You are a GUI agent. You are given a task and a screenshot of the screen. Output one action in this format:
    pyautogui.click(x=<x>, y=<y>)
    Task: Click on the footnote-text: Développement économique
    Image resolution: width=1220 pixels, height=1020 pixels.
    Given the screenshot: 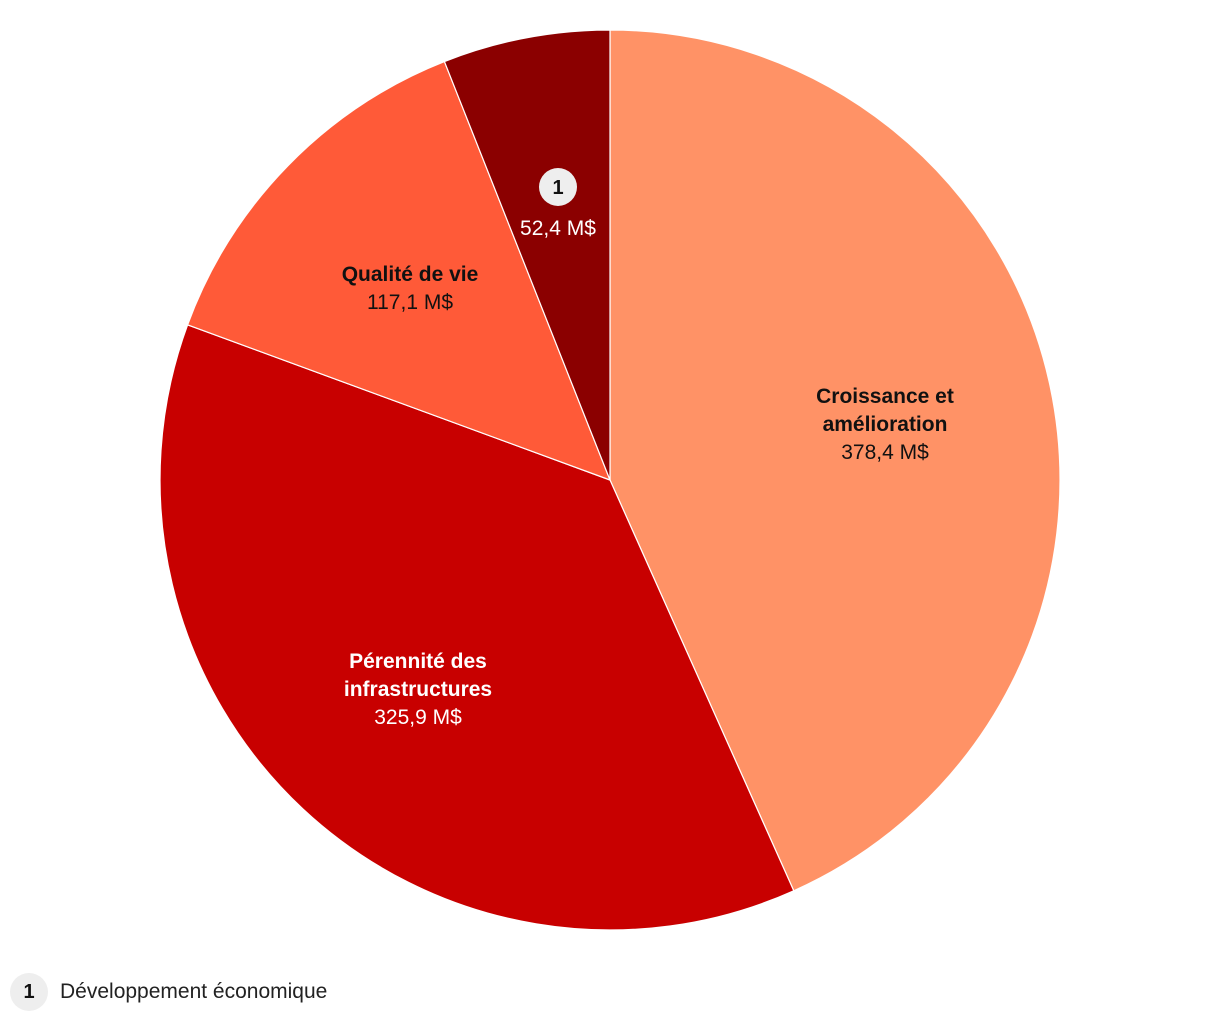 What is the action you would take?
    pyautogui.click(x=194, y=991)
    